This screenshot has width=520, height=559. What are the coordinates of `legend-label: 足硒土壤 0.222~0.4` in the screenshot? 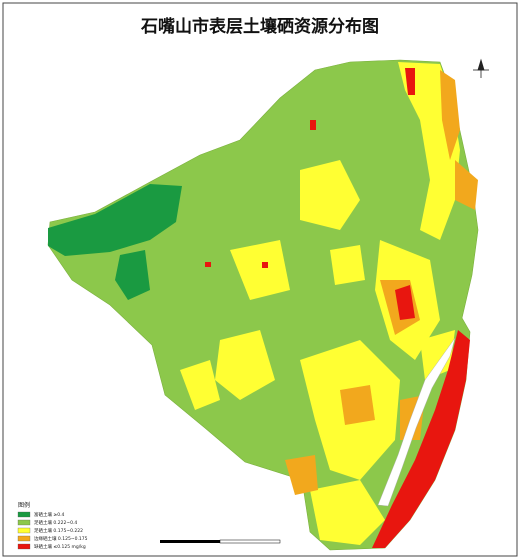 It's located at (55, 522).